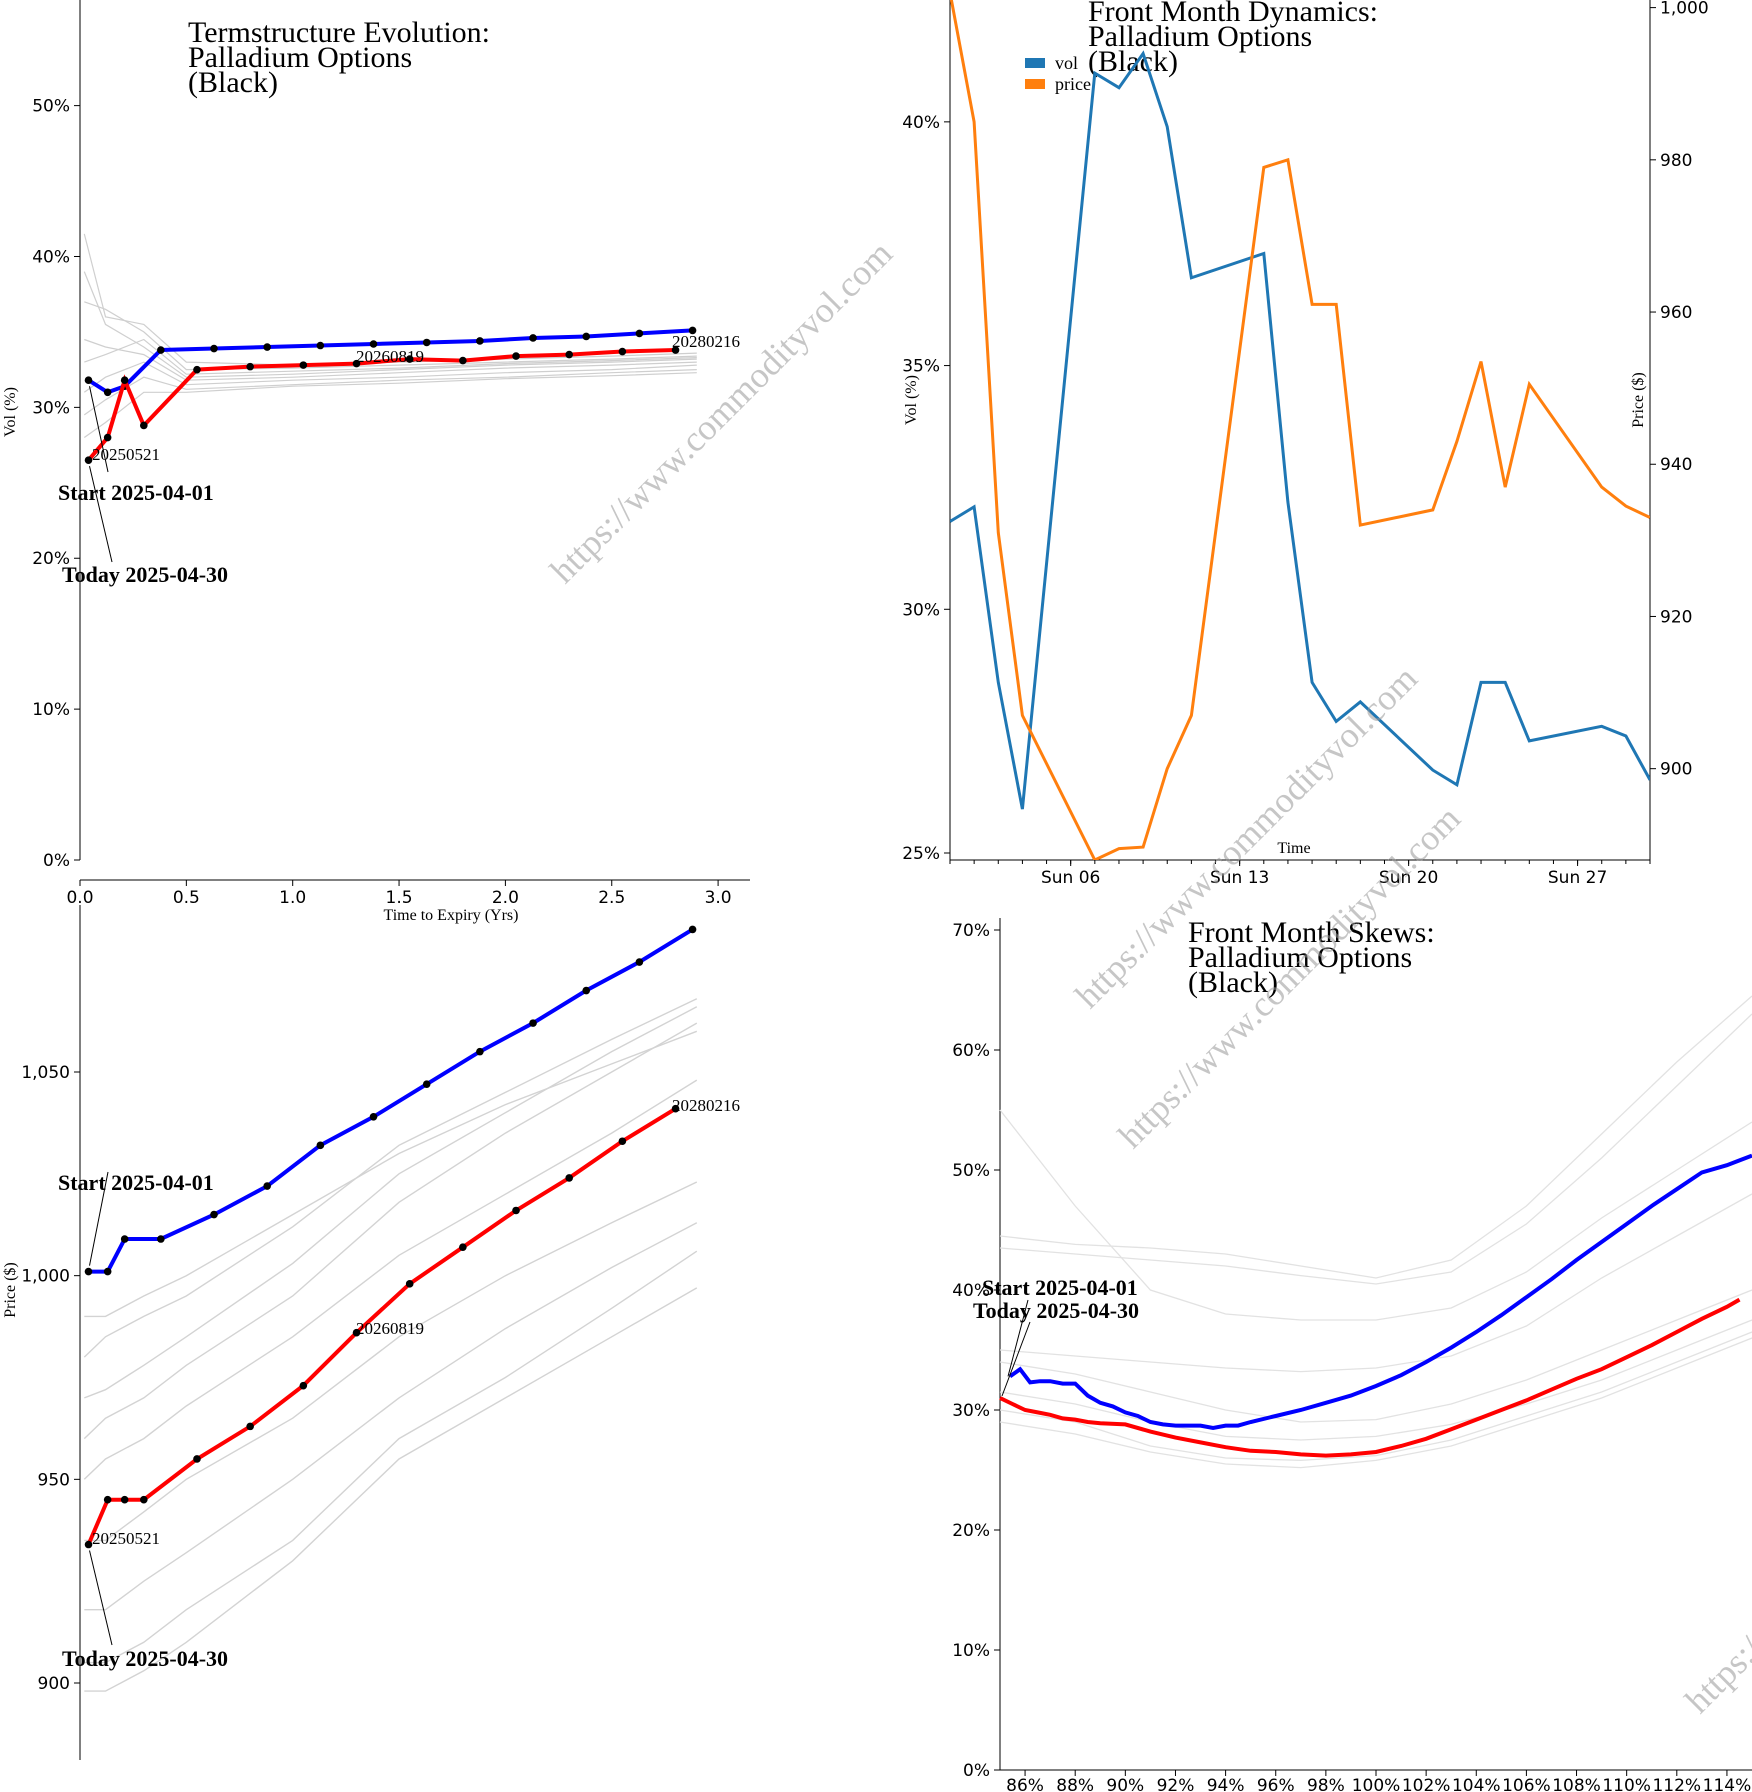 The height and width of the screenshot is (1792, 1752). What do you see at coordinates (145, 574) in the screenshot?
I see `term-today-annotation: Today 2025-04-30` at bounding box center [145, 574].